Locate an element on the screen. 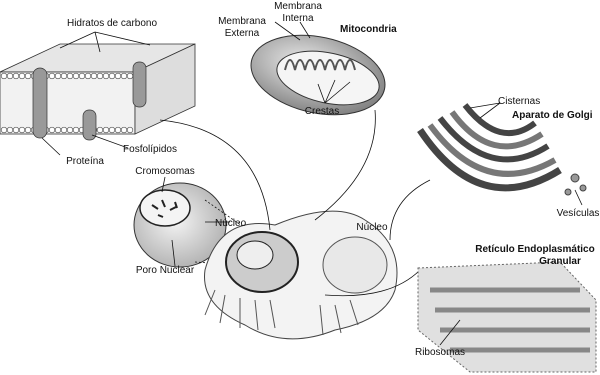 The image size is (600, 375). mitochondria-illustration is located at coordinates (318, 68).